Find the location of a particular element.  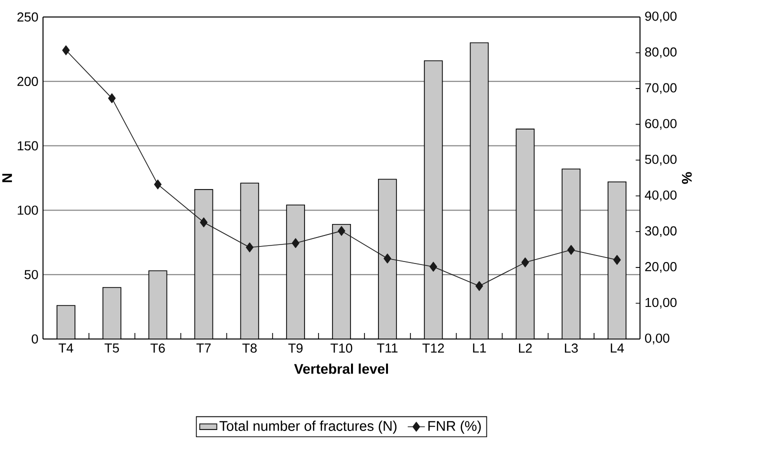

y-axis-title: N is located at coordinates (7, 178).